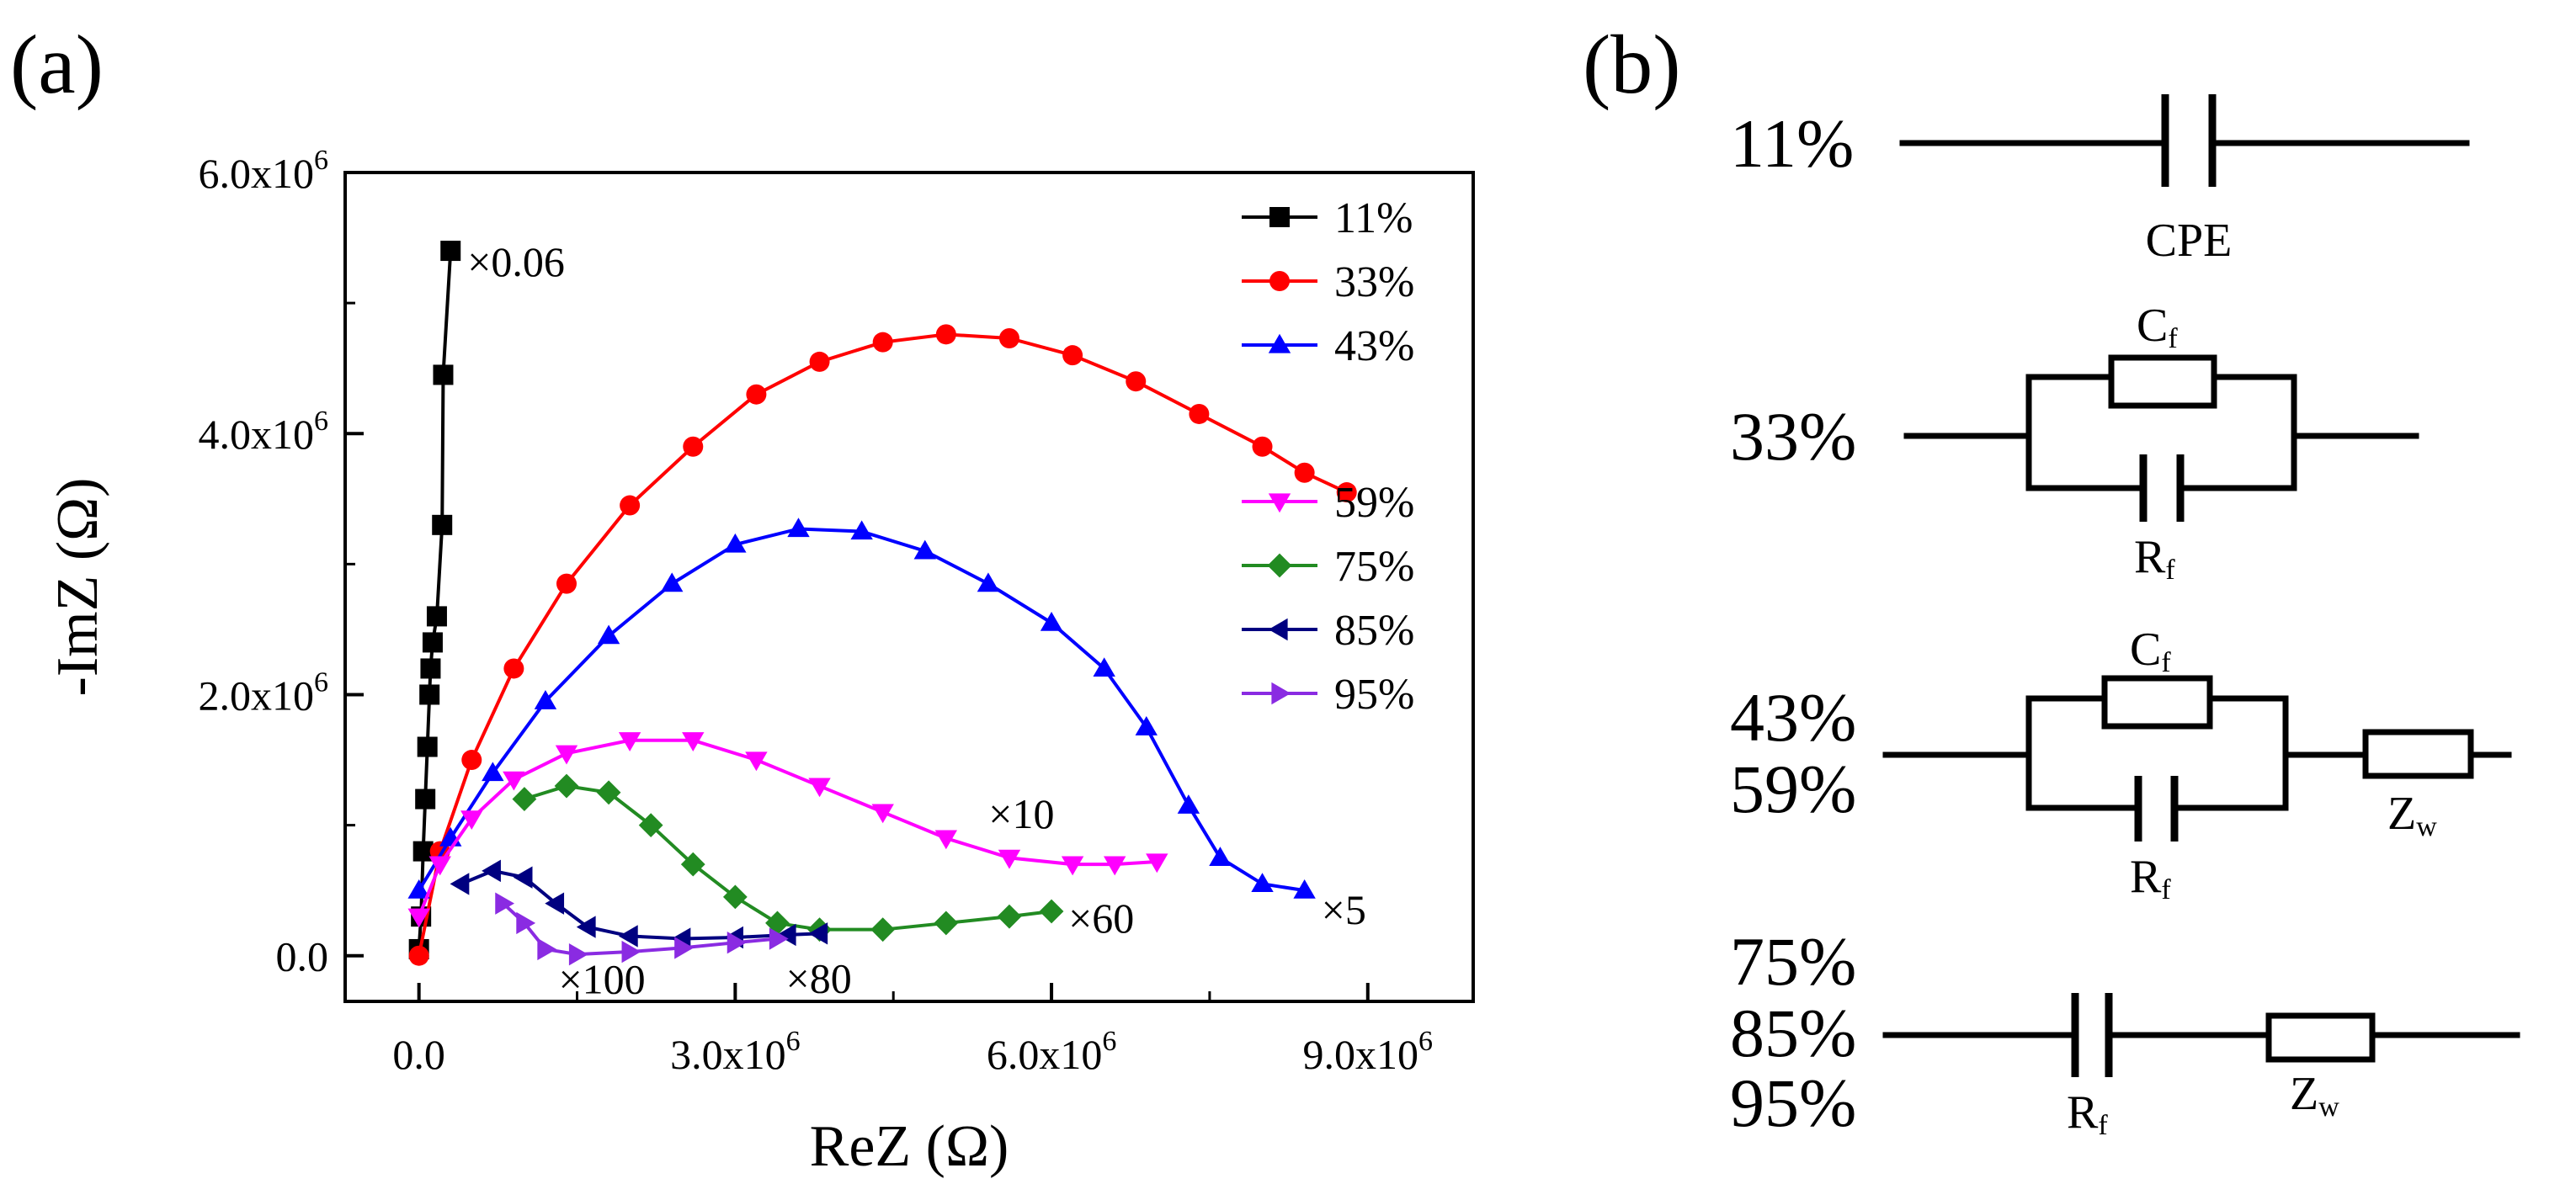 This screenshot has width=2576, height=1184. I want to click on circuit-label-59: 59%, so click(1793, 789).